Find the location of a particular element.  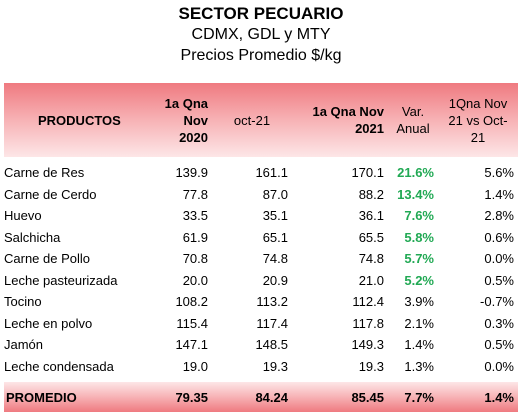

cell-oct-21: 19.3 is located at coordinates (275, 366).